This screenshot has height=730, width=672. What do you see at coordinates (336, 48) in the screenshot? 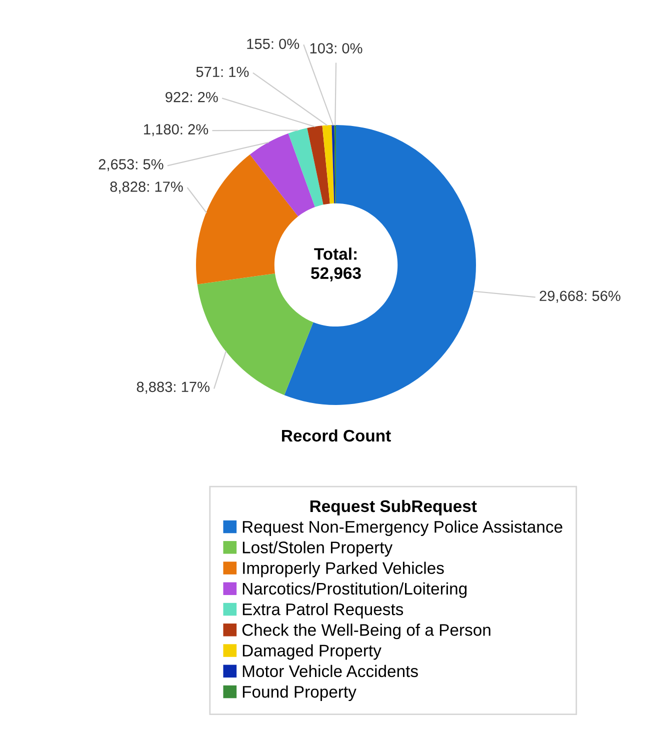
I see `data-label: 103: 0%` at bounding box center [336, 48].